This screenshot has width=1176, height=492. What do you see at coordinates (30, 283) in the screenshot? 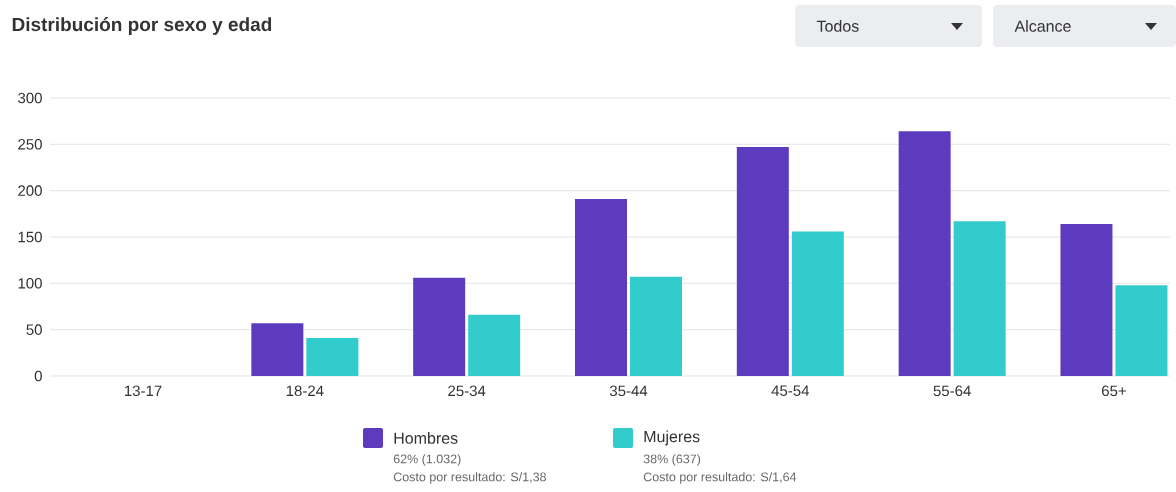
I see `y-tick-label: 100` at bounding box center [30, 283].